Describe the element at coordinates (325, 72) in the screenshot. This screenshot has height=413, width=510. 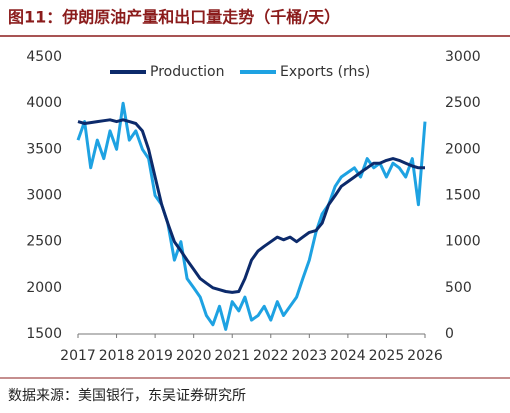
I see `legend-label: Exports (rhs)` at that location.